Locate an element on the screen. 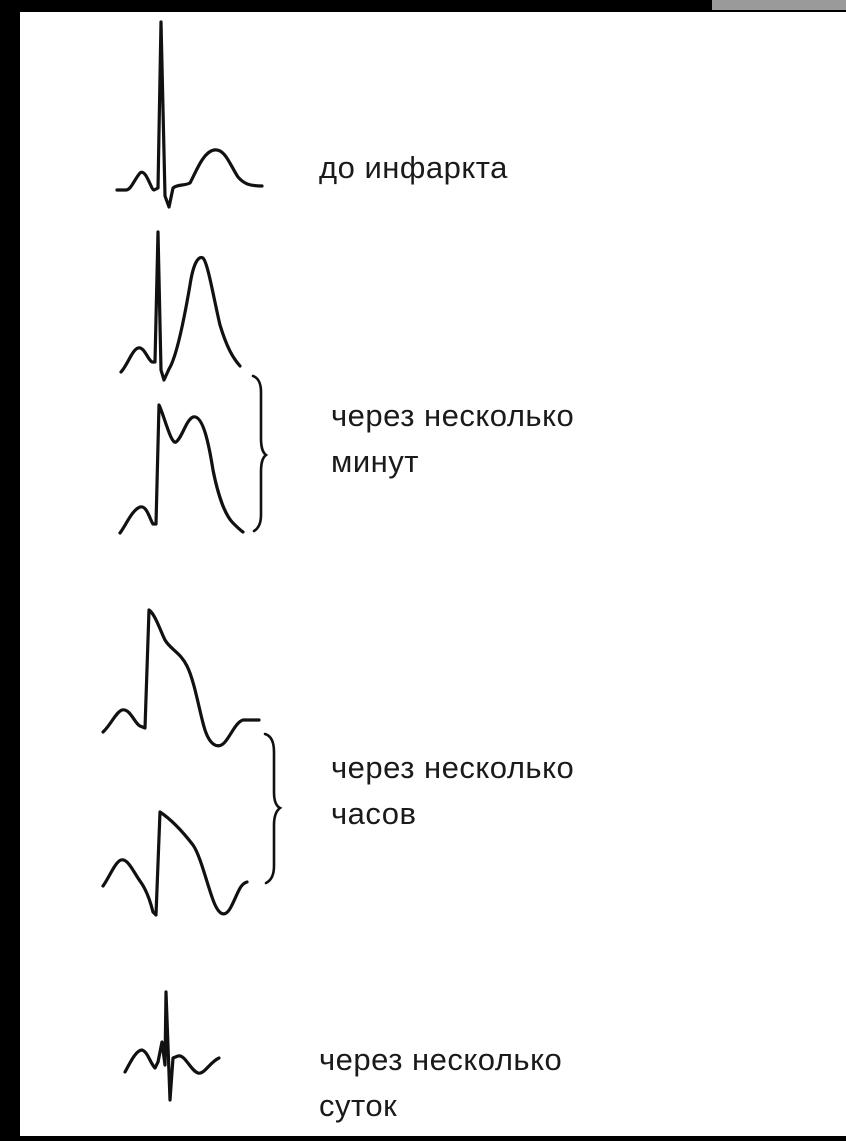 This screenshot has width=846, height=1141. label-line: минут is located at coordinates (375, 461).